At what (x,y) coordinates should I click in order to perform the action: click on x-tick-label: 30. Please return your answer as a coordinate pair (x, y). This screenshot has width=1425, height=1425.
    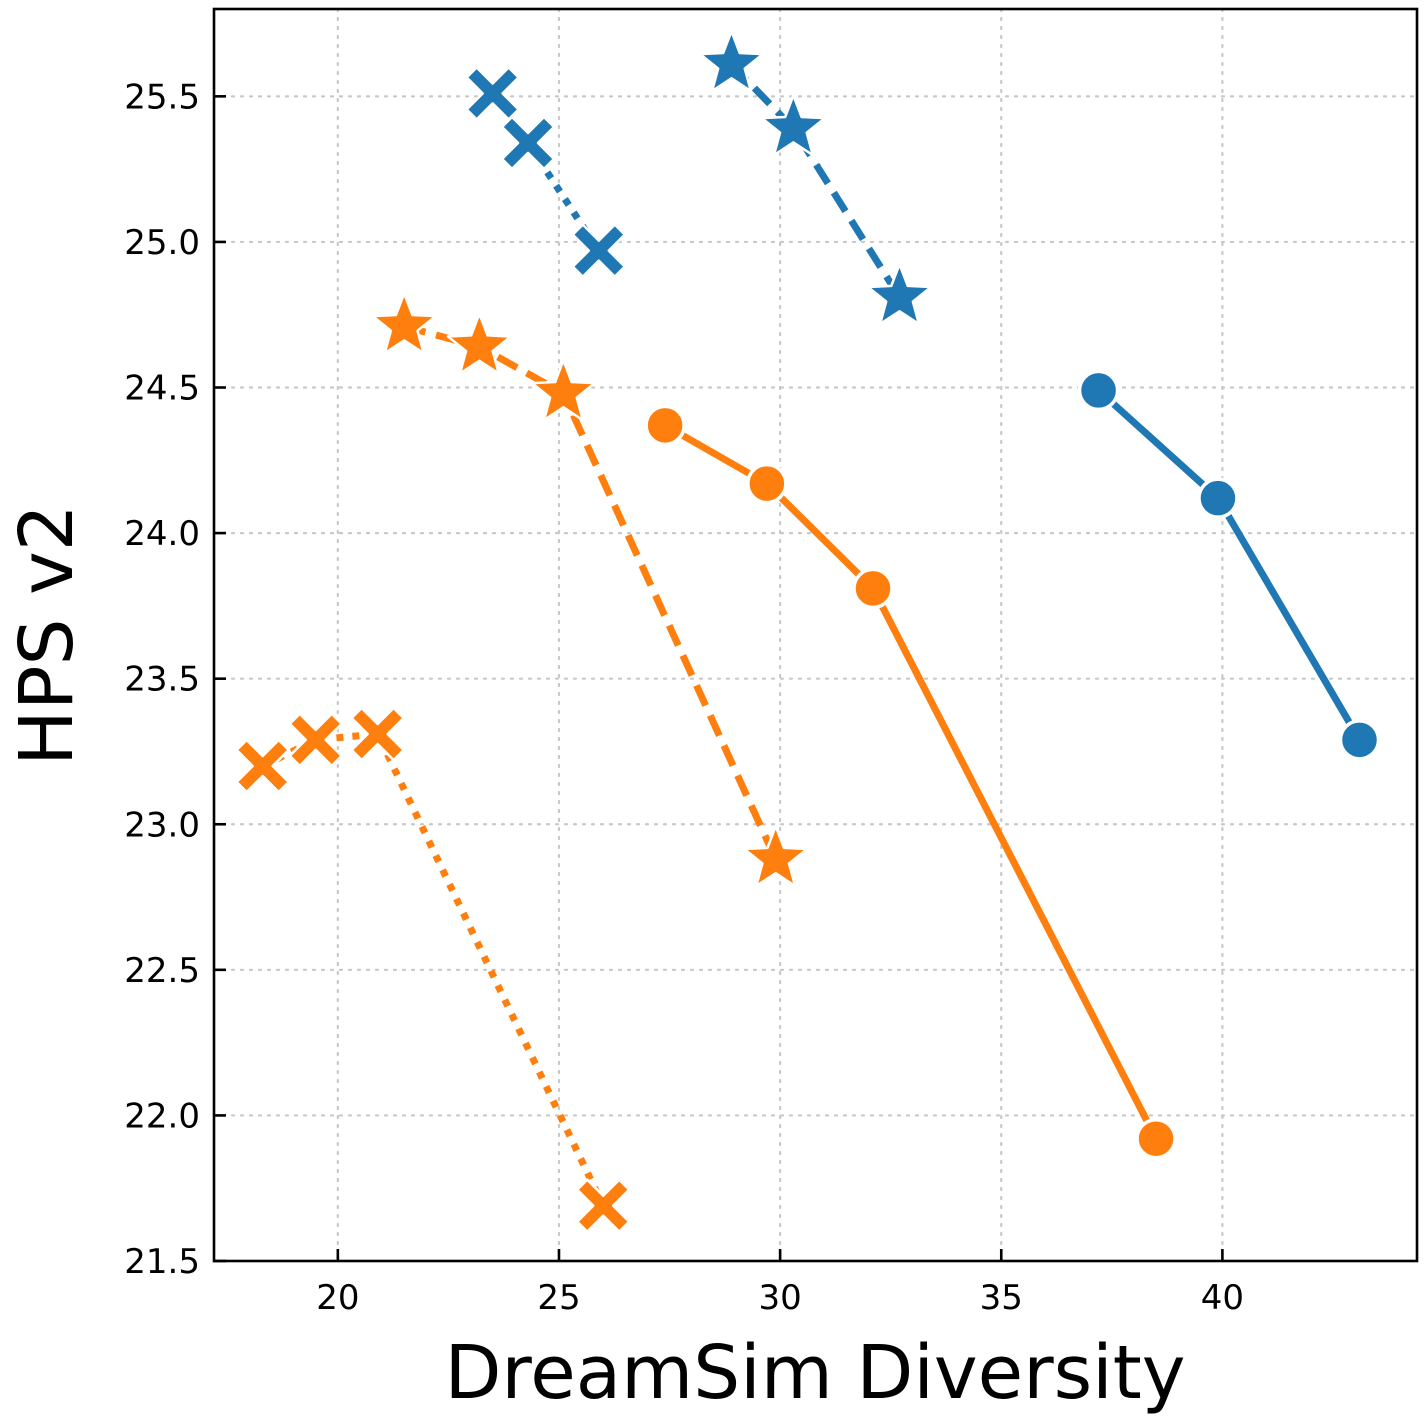
    Looking at the image, I should click on (779, 1298).